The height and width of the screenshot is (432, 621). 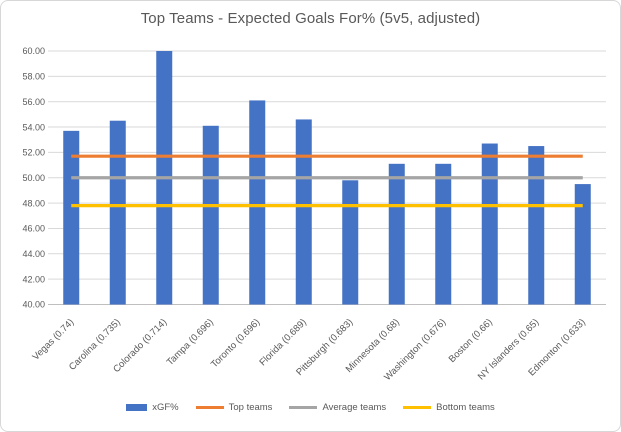 I want to click on legend-label-bottom-teams: Bottom teams, so click(x=465, y=407).